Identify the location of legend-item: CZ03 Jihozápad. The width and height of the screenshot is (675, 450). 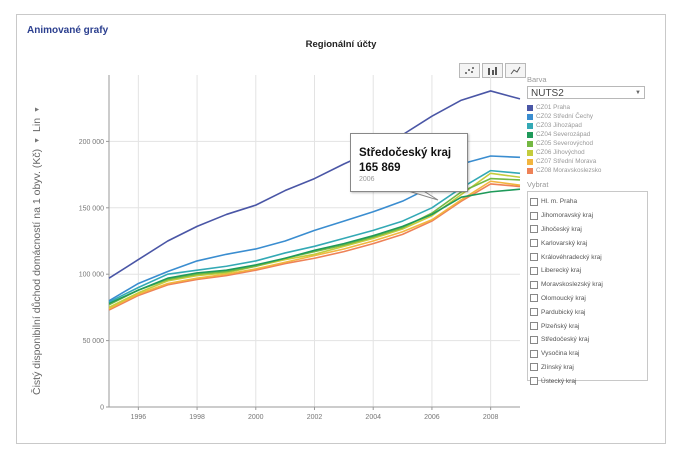
(594, 125).